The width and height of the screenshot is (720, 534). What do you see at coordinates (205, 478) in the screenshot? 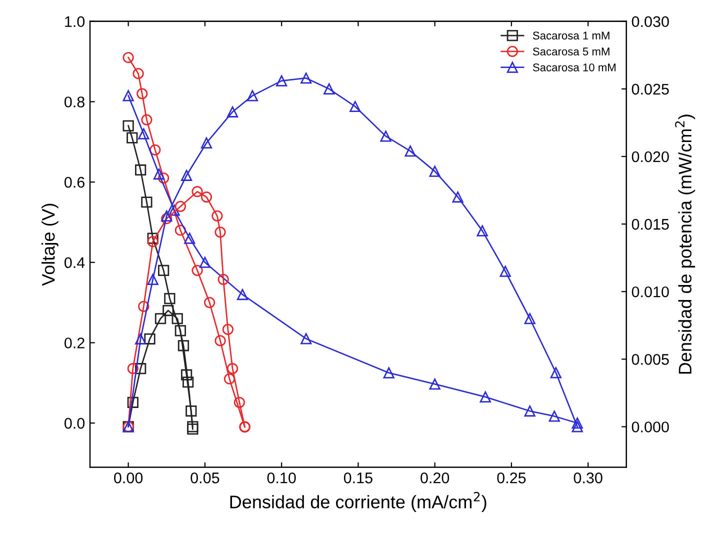
I see `x-tick-label: 0.05` at bounding box center [205, 478].